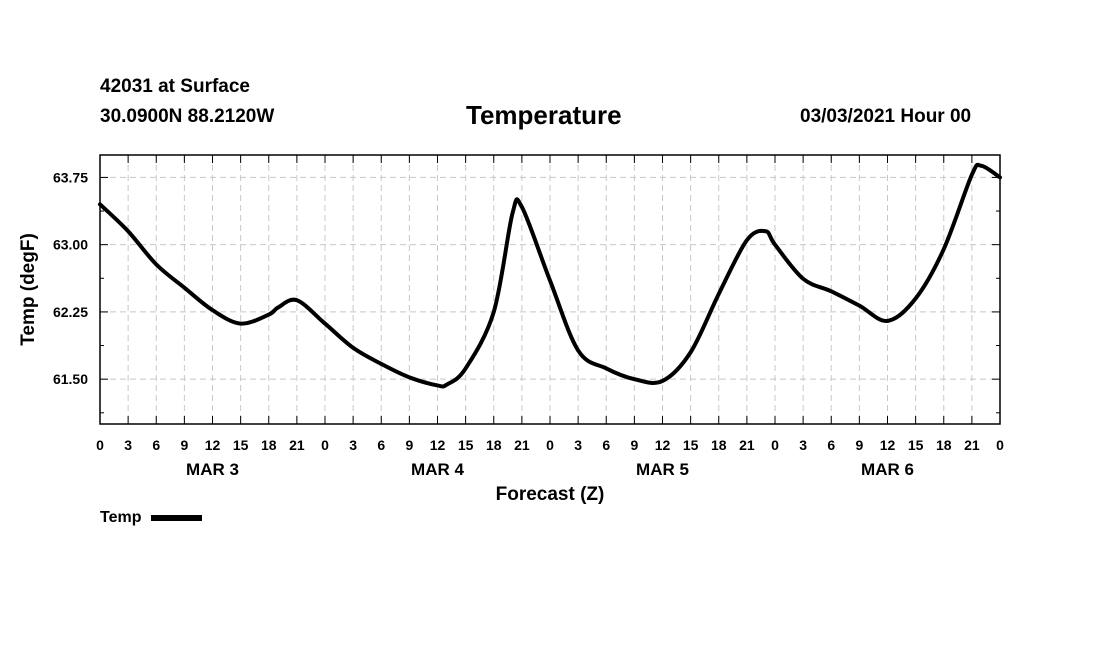 The image size is (1100, 650). I want to click on y-tick-label: 63.75, so click(70, 177).